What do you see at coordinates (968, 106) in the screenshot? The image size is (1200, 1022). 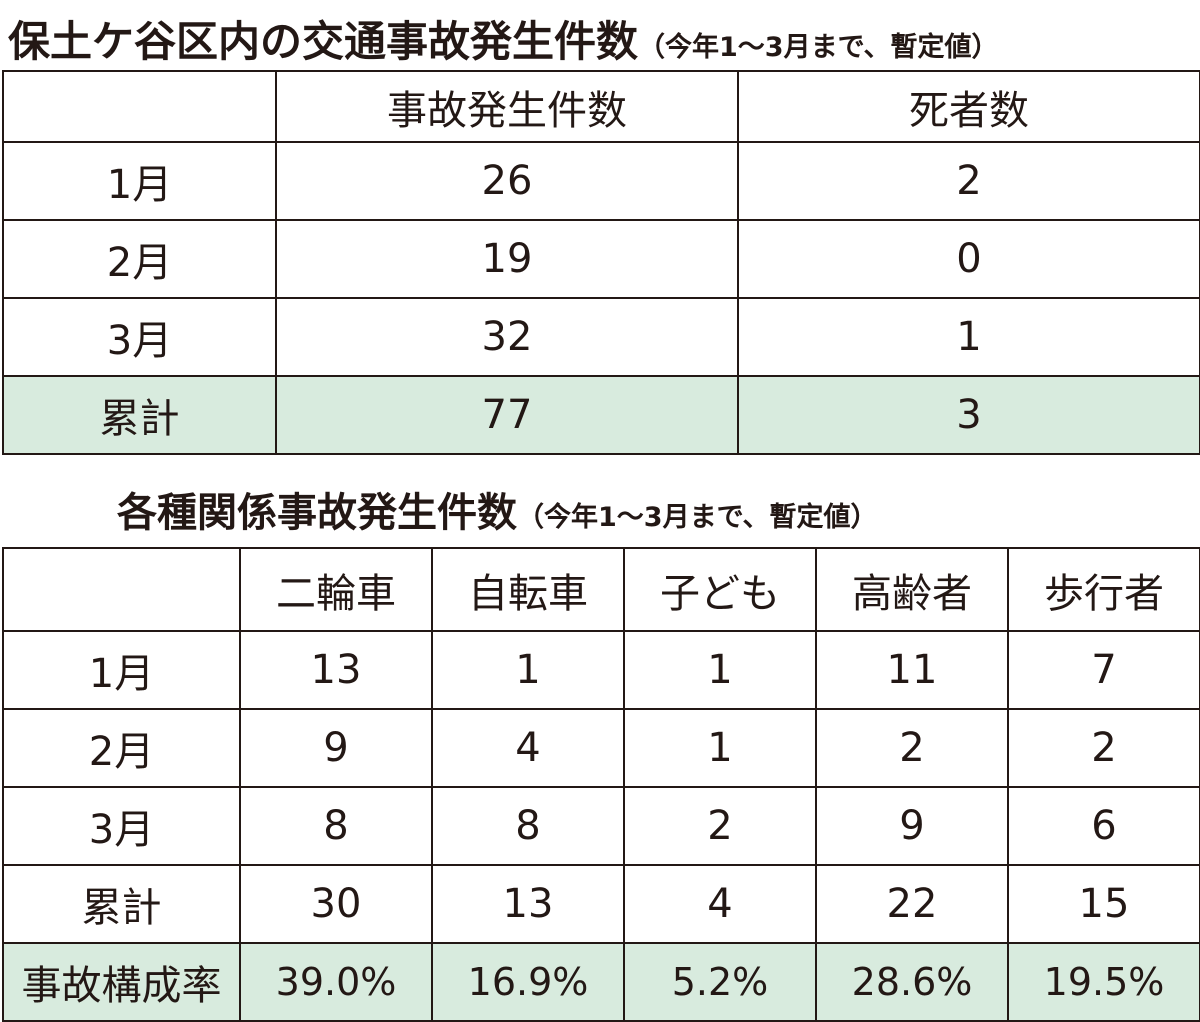 I see `header-cell-deaths: 死者数` at bounding box center [968, 106].